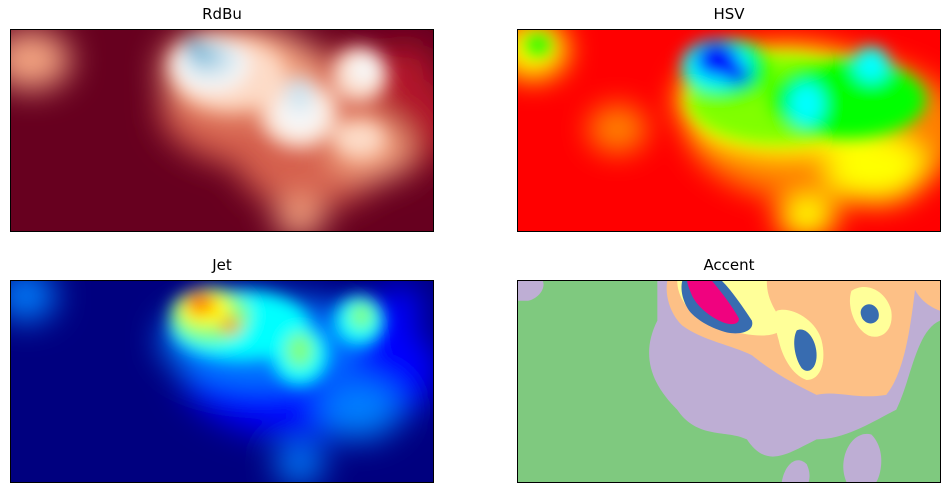 The width and height of the screenshot is (950, 493). What do you see at coordinates (713, 303) in the screenshot?
I see `contour-magenta` at bounding box center [713, 303].